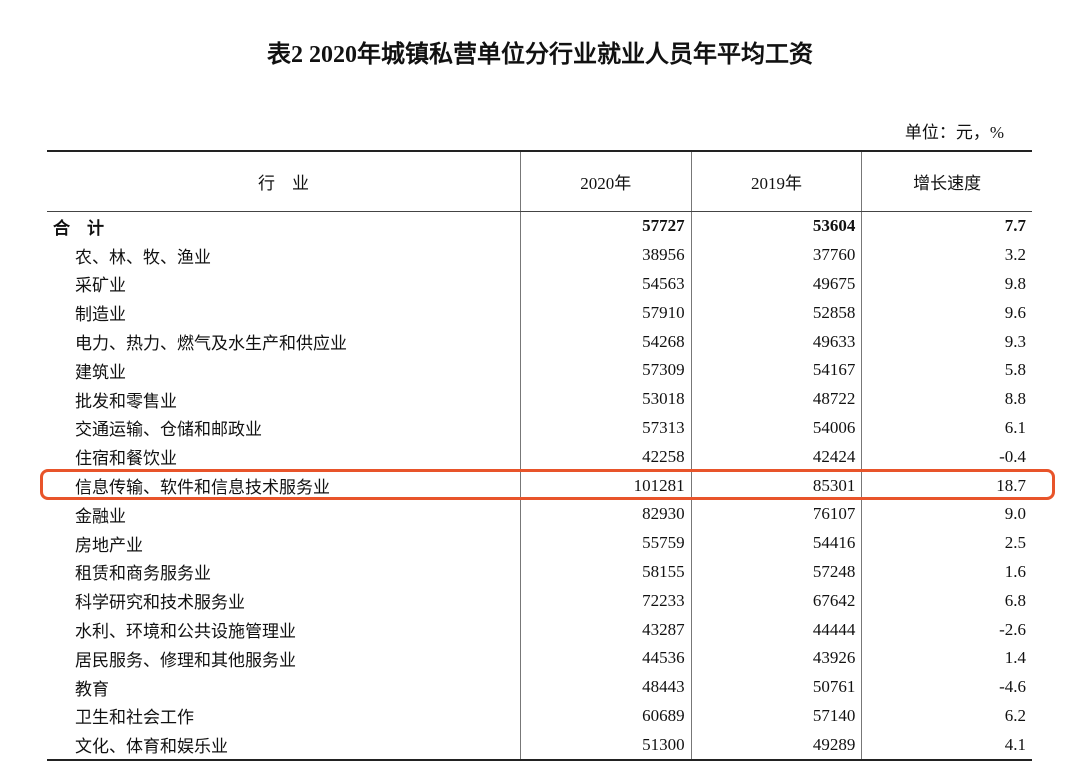  I want to click on value-cell: 49633, so click(776, 341).